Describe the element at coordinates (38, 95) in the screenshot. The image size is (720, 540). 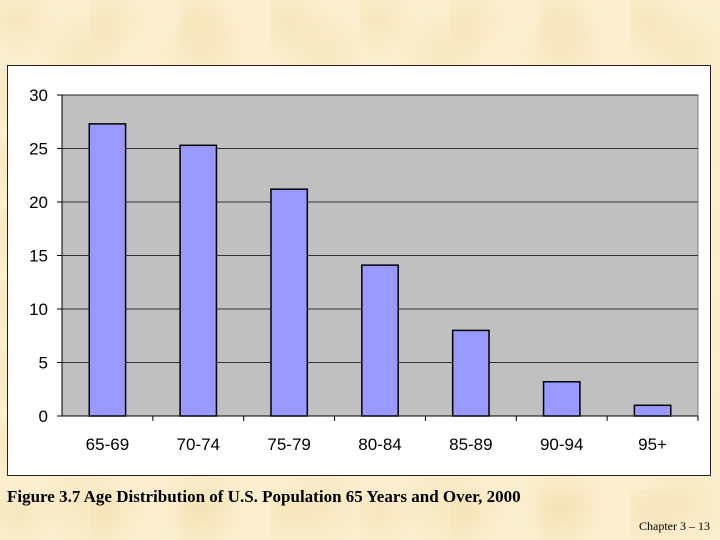
I see `y-tick-label: 30` at that location.